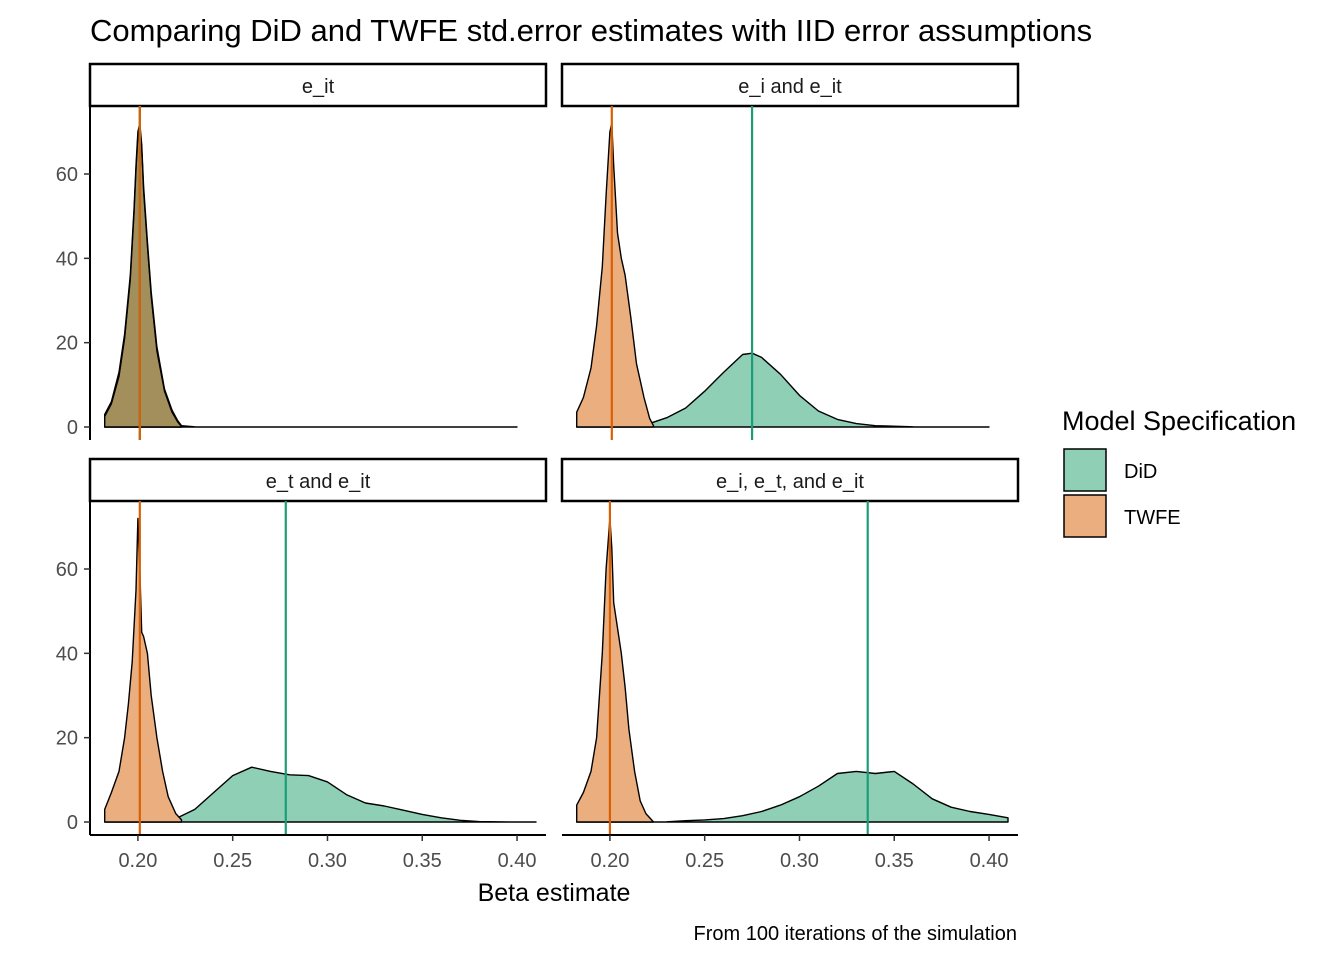 The image size is (1344, 960). Describe the element at coordinates (554, 893) in the screenshot. I see `x-axis-title: Beta estimate` at that location.